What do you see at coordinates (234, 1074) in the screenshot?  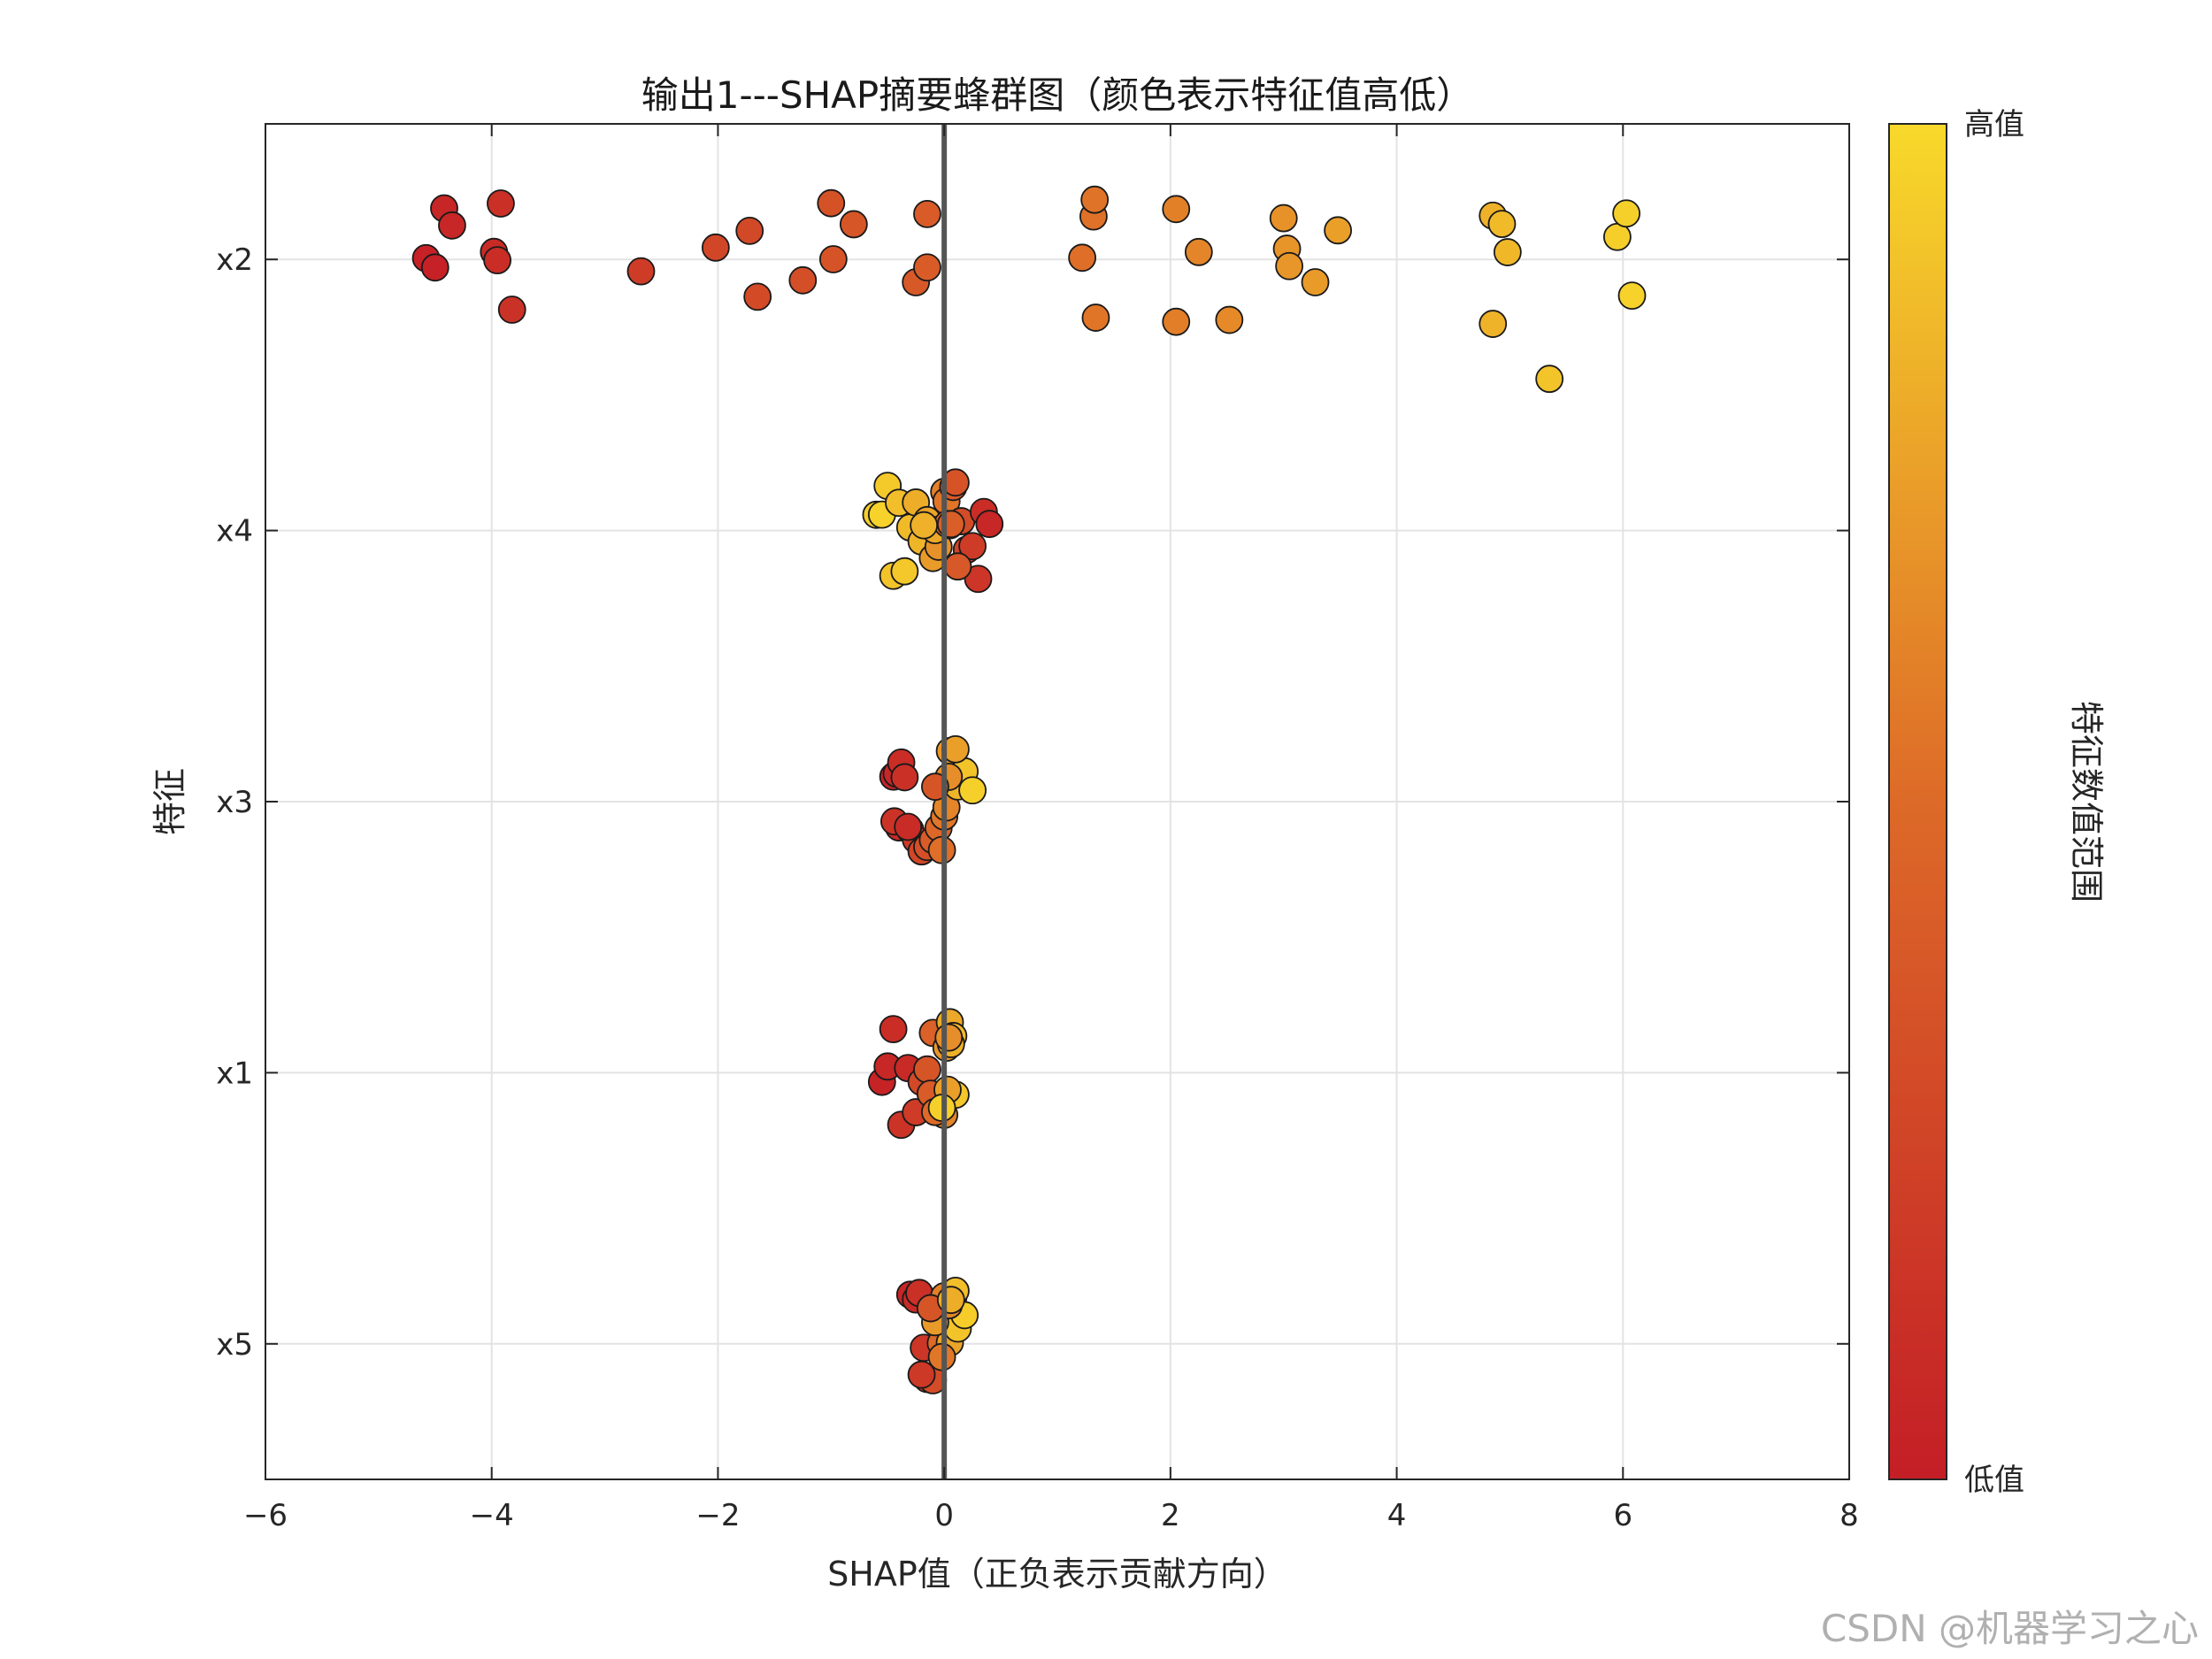 I see `y-tick-label: x1` at bounding box center [234, 1074].